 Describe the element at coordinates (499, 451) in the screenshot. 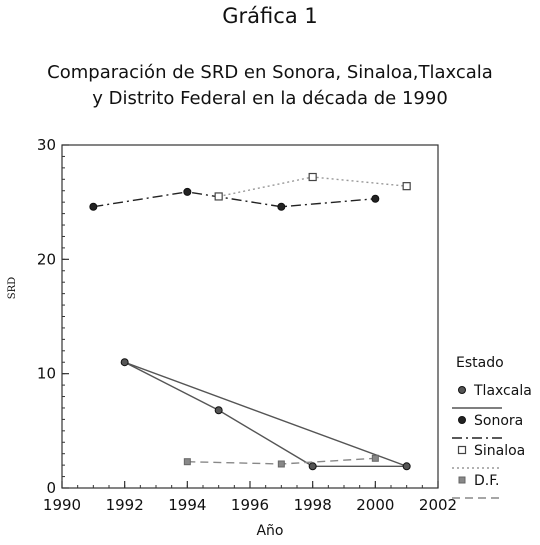

I see `legend-entry-label: Sinaloa` at that location.